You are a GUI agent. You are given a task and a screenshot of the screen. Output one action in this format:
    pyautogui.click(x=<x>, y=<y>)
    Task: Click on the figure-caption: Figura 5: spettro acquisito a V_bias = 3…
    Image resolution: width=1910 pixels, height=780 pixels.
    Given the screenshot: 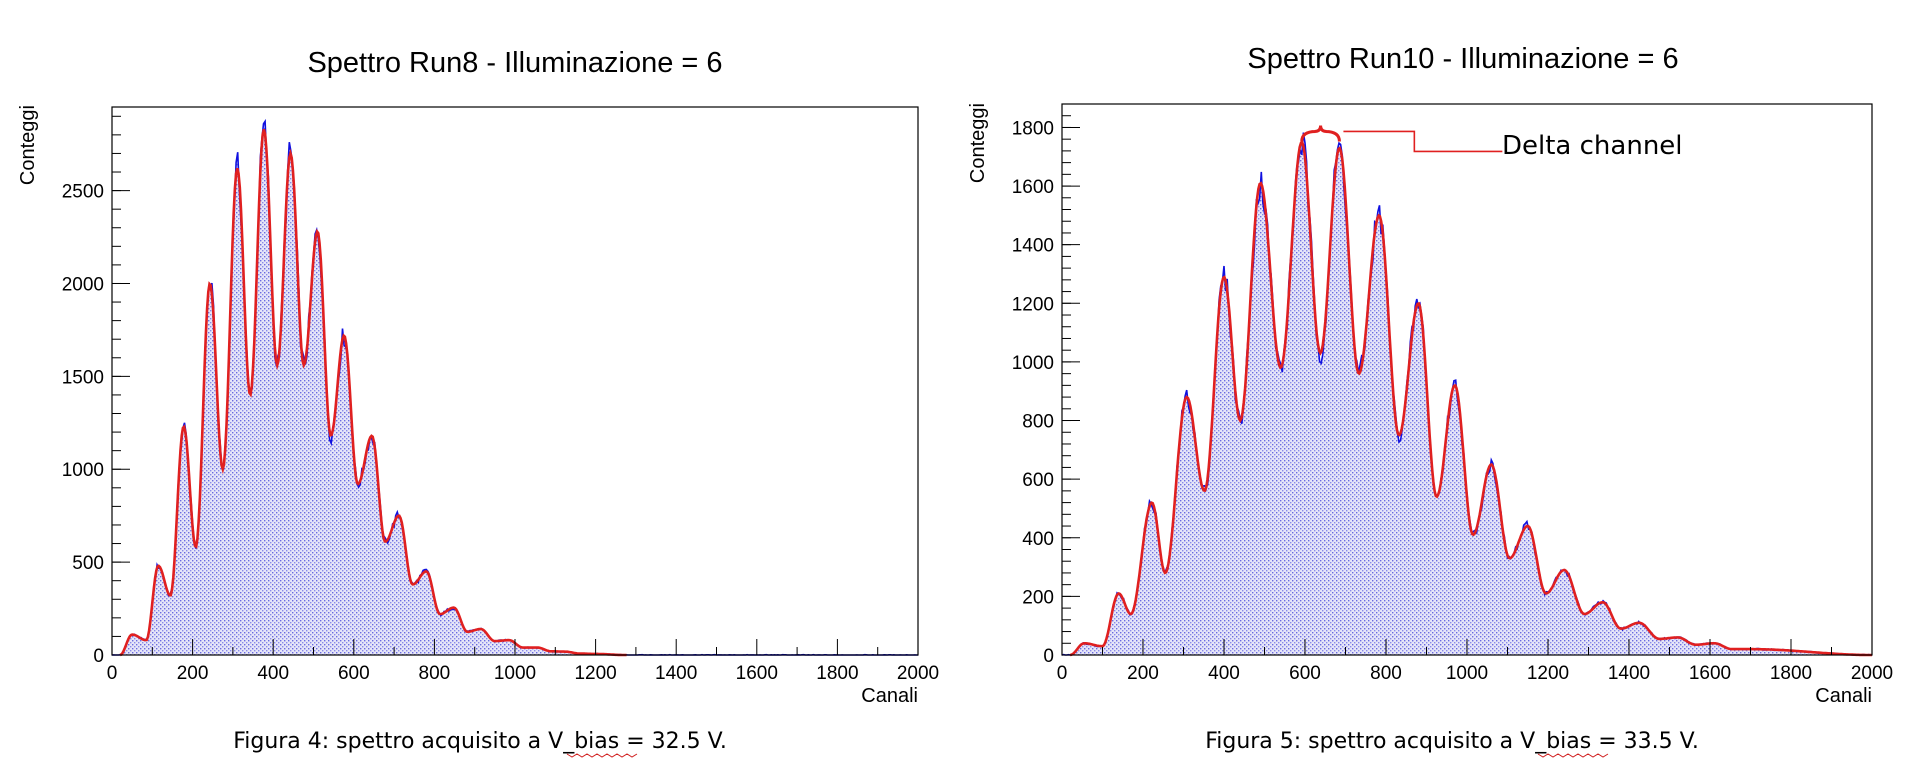 What is the action you would take?
    pyautogui.click(x=1452, y=741)
    